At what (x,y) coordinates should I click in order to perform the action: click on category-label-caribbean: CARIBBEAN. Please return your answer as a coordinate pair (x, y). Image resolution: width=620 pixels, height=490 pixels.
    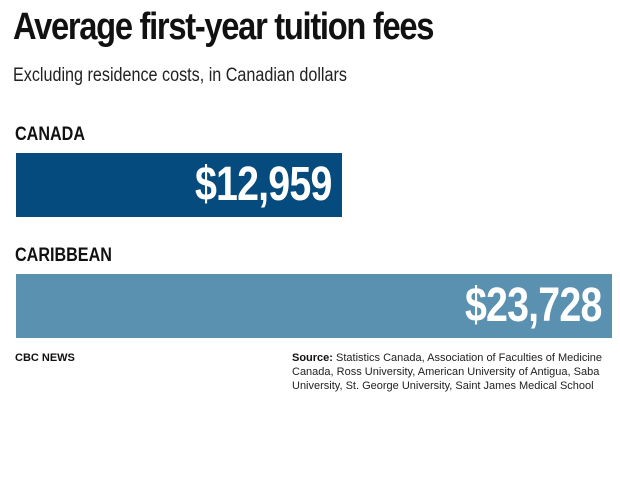
    Looking at the image, I should click on (63, 255).